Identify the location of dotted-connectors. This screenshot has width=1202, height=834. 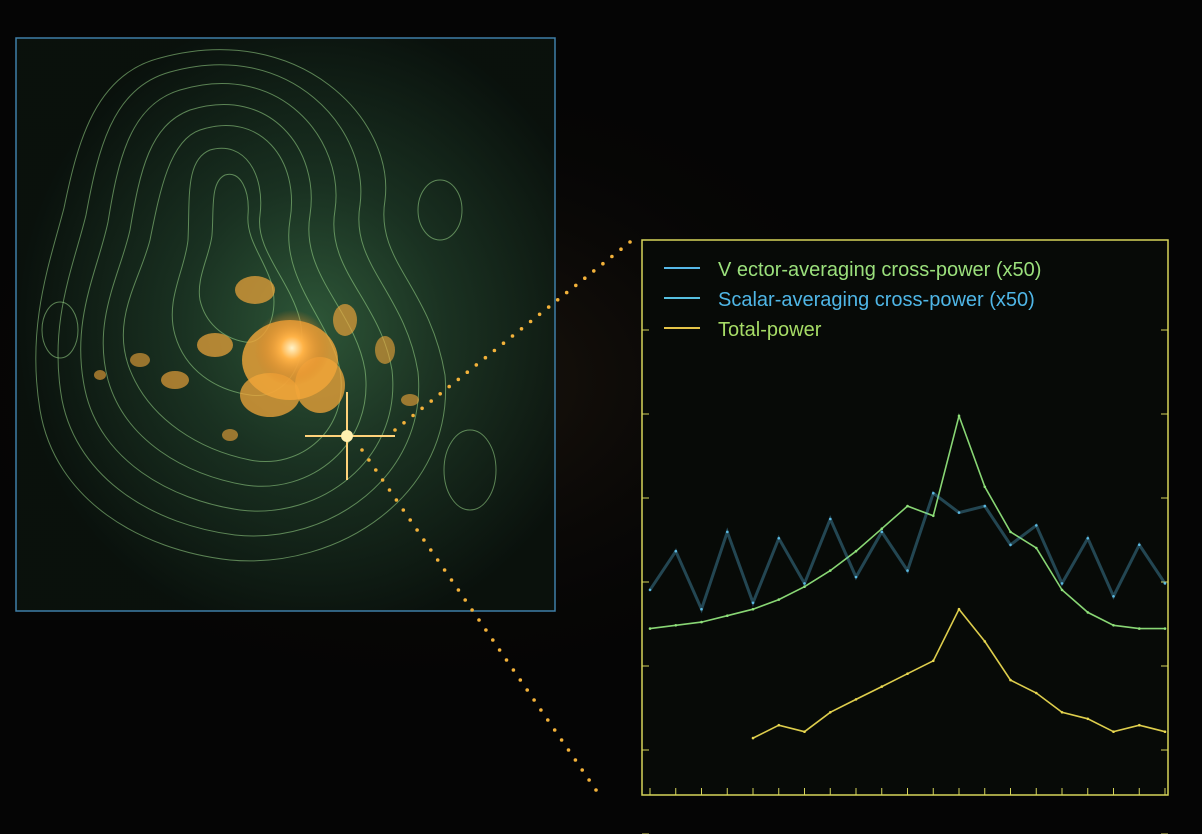
(496, 516).